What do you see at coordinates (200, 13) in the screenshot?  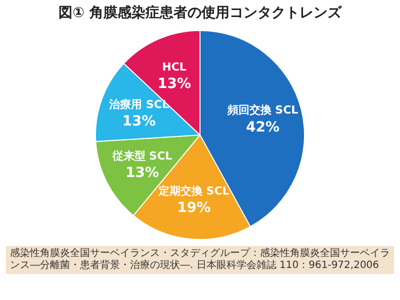 I see `chart-title: 図① 角膜感染症患者の使用コンタクトレンズ` at bounding box center [200, 13].